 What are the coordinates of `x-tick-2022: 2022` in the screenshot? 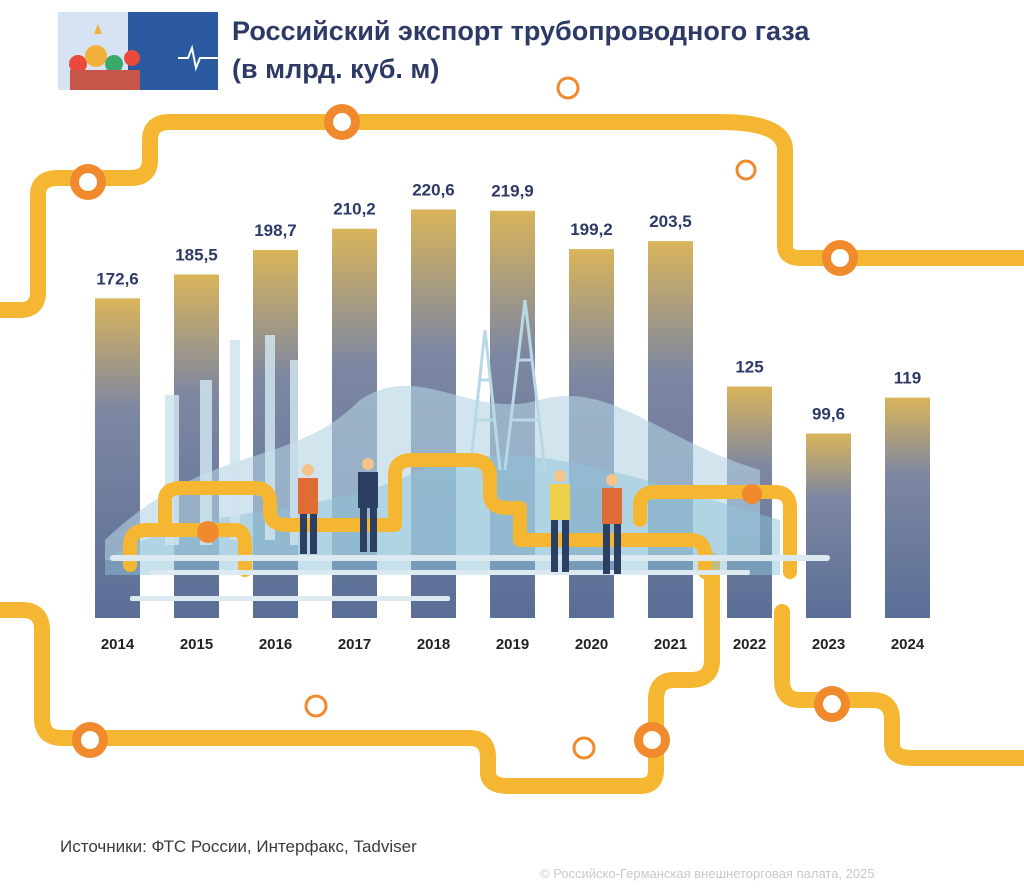 It's located at (749, 644).